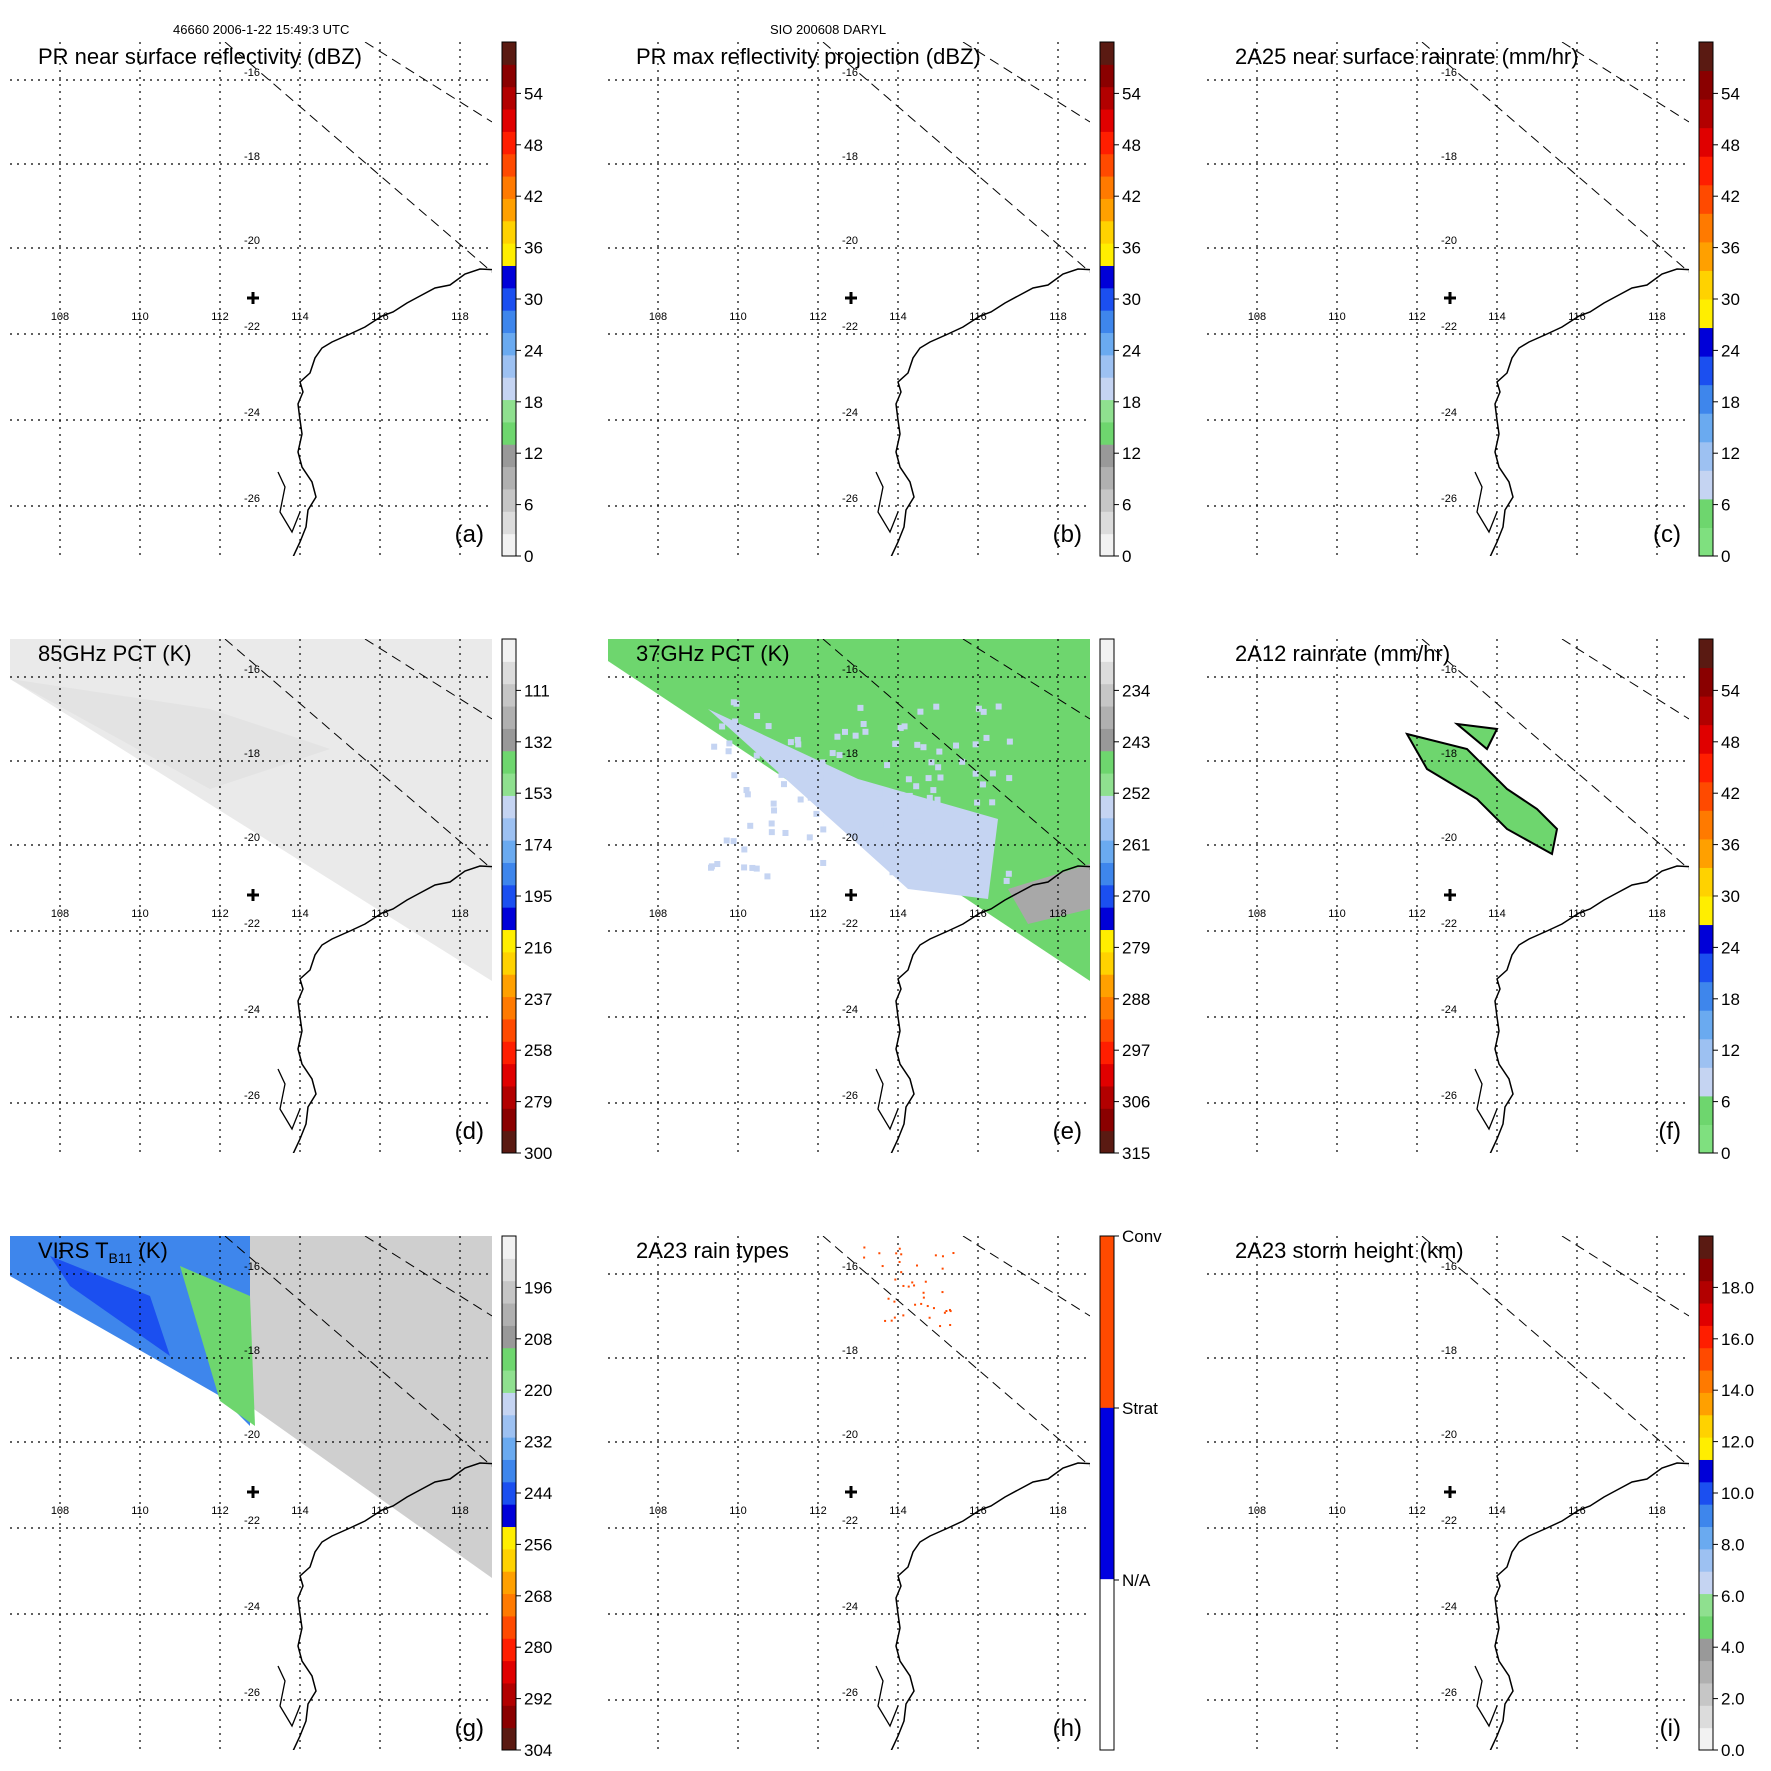 Image resolution: width=1771 pixels, height=1771 pixels. I want to click on coastline-bay, so click(887, 1099).